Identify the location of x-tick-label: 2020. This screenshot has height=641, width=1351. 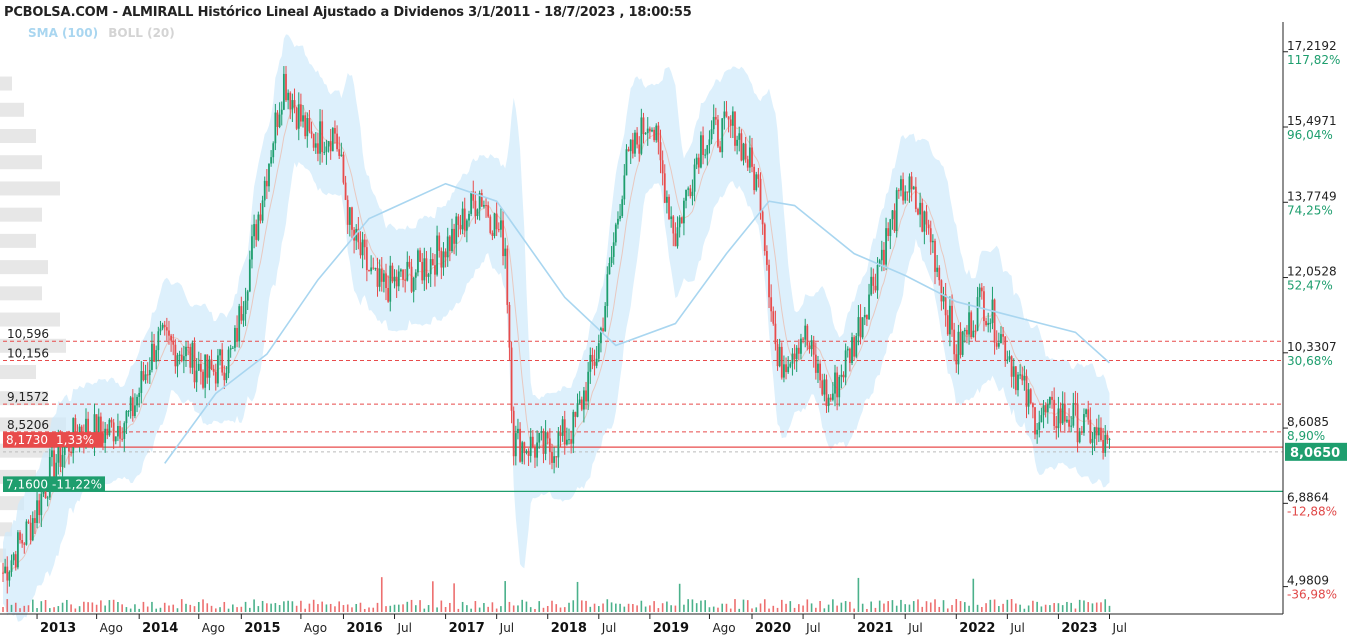
(773, 628).